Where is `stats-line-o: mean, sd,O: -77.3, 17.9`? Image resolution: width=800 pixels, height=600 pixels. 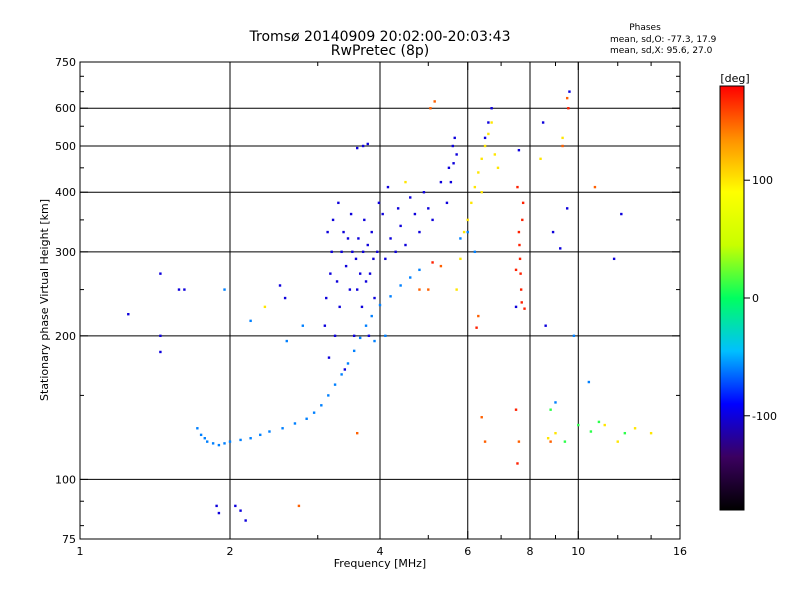
stats-line-o: mean, sd,O: -77.3, 17.9 is located at coordinates (663, 40).